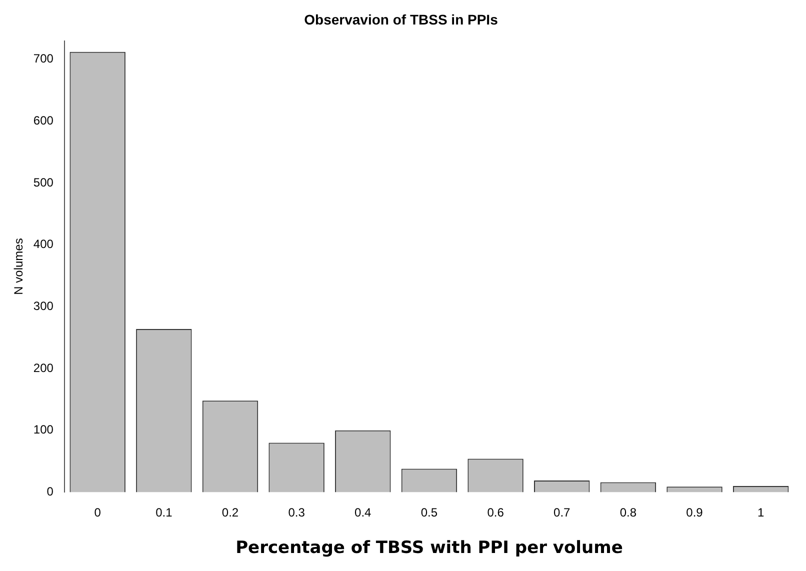 The height and width of the screenshot is (571, 806). What do you see at coordinates (363, 513) in the screenshot?
I see `x-tick-label: 0.4` at bounding box center [363, 513].